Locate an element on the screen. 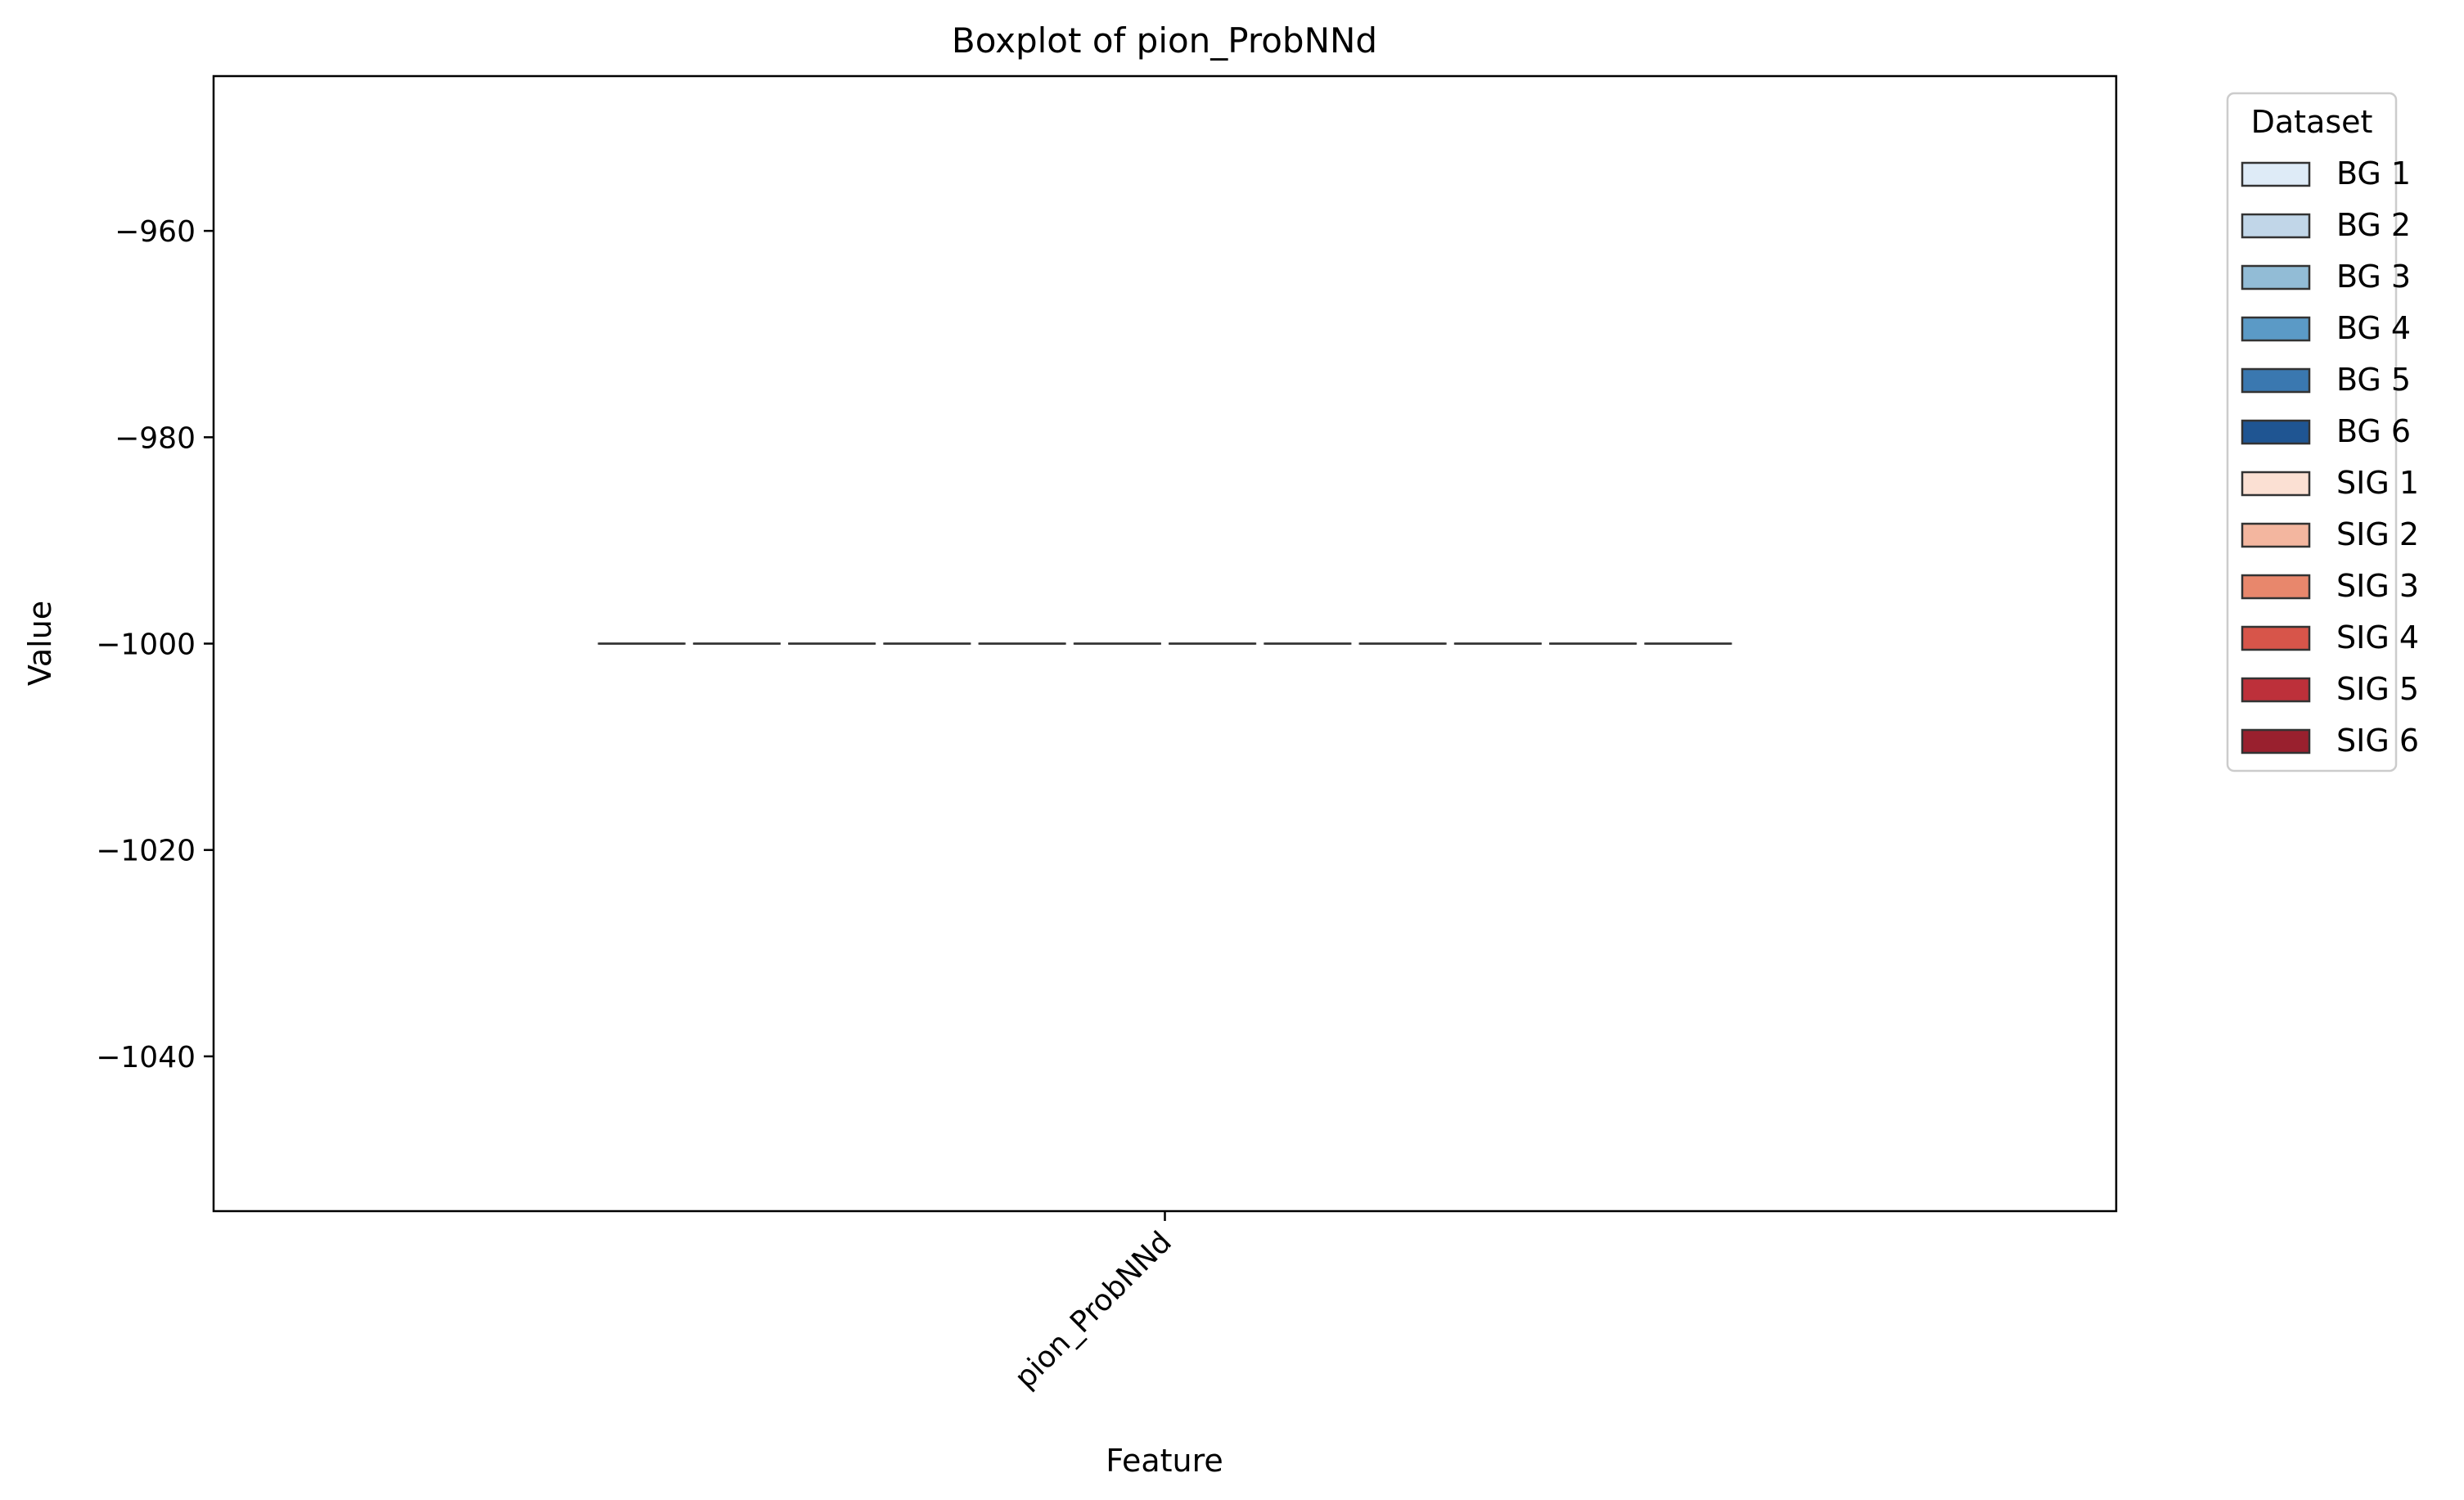 The height and width of the screenshot is (1500, 2464). legend-label: BG 5 is located at coordinates (2373, 380).